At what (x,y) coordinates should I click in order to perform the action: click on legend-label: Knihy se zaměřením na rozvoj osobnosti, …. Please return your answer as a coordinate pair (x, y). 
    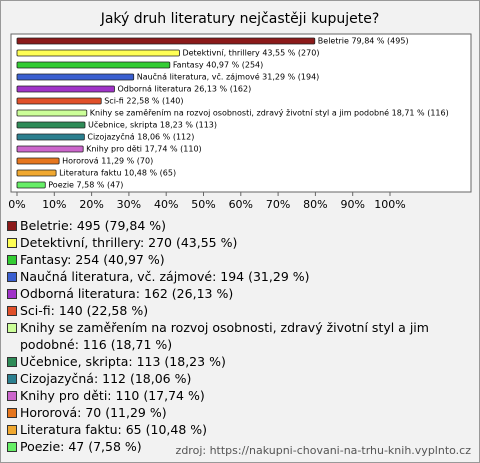
    Looking at the image, I should click on (224, 336).